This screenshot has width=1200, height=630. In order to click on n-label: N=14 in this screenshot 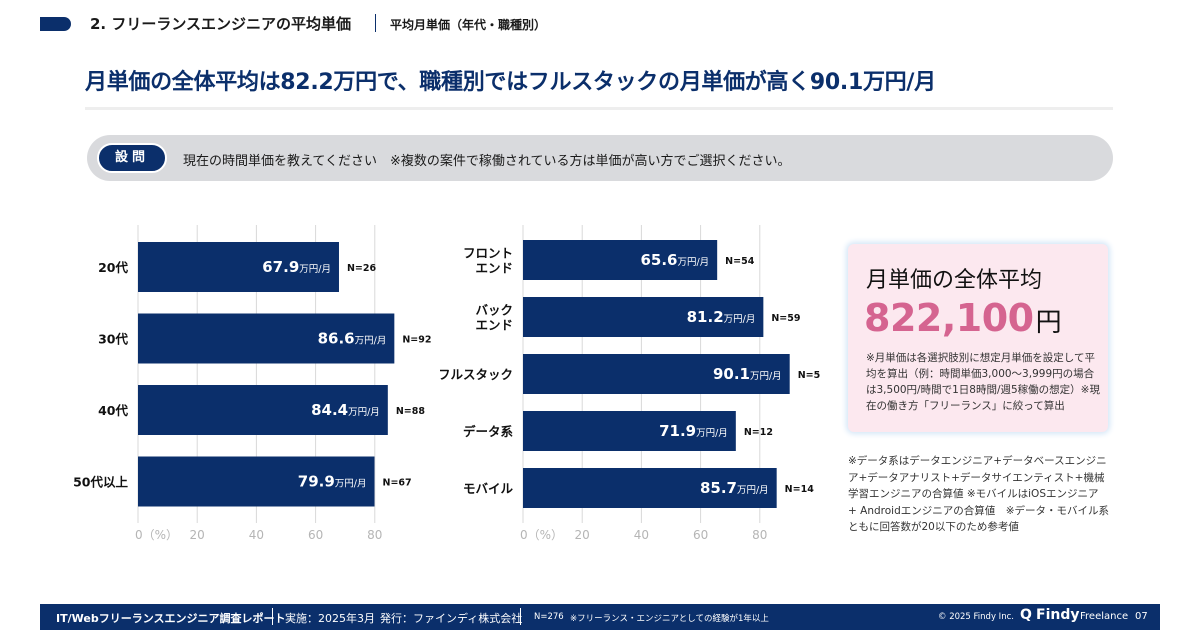, I will do `click(800, 489)`.